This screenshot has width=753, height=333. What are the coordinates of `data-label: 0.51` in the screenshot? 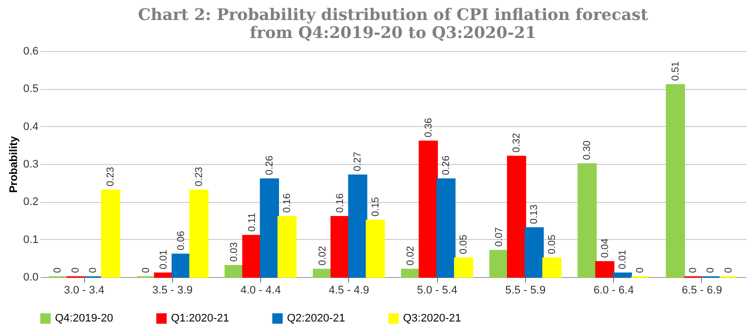 It's located at (676, 71).